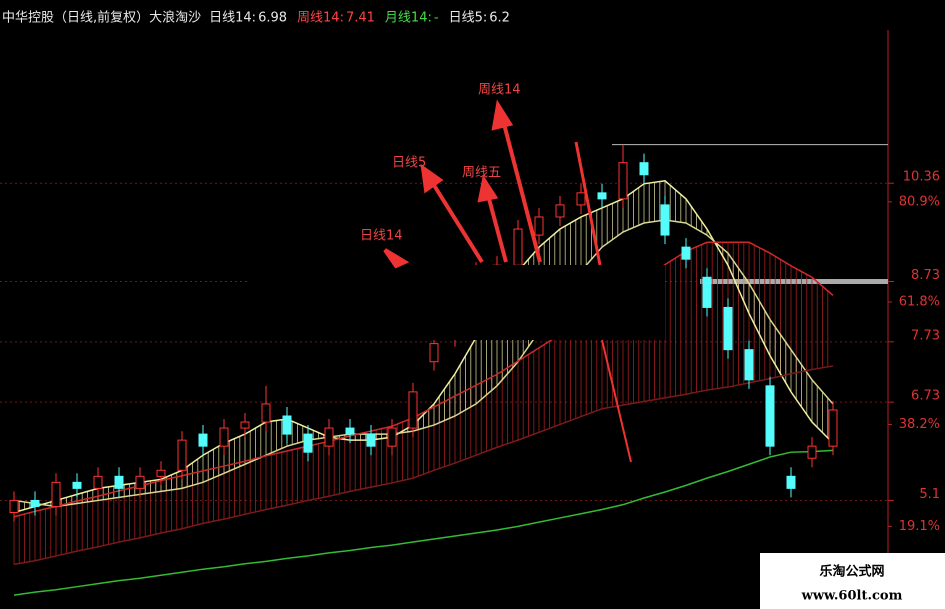 The image size is (945, 609). I want to click on y-tick-label: 5.1, so click(929, 494).